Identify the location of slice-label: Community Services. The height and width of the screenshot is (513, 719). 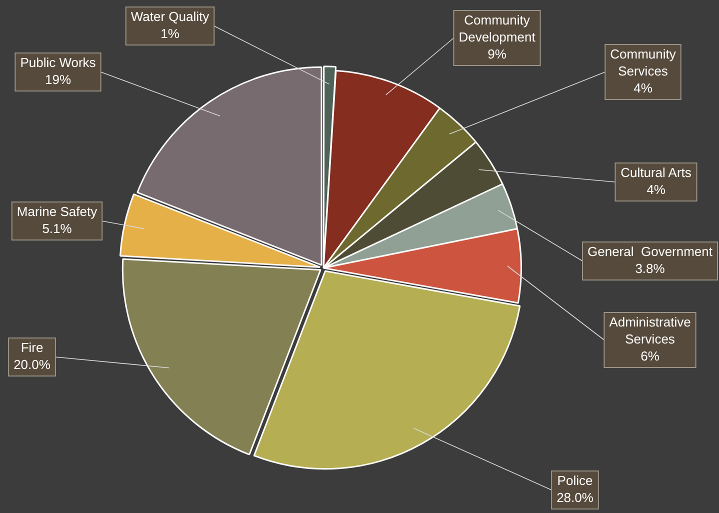
(643, 62).